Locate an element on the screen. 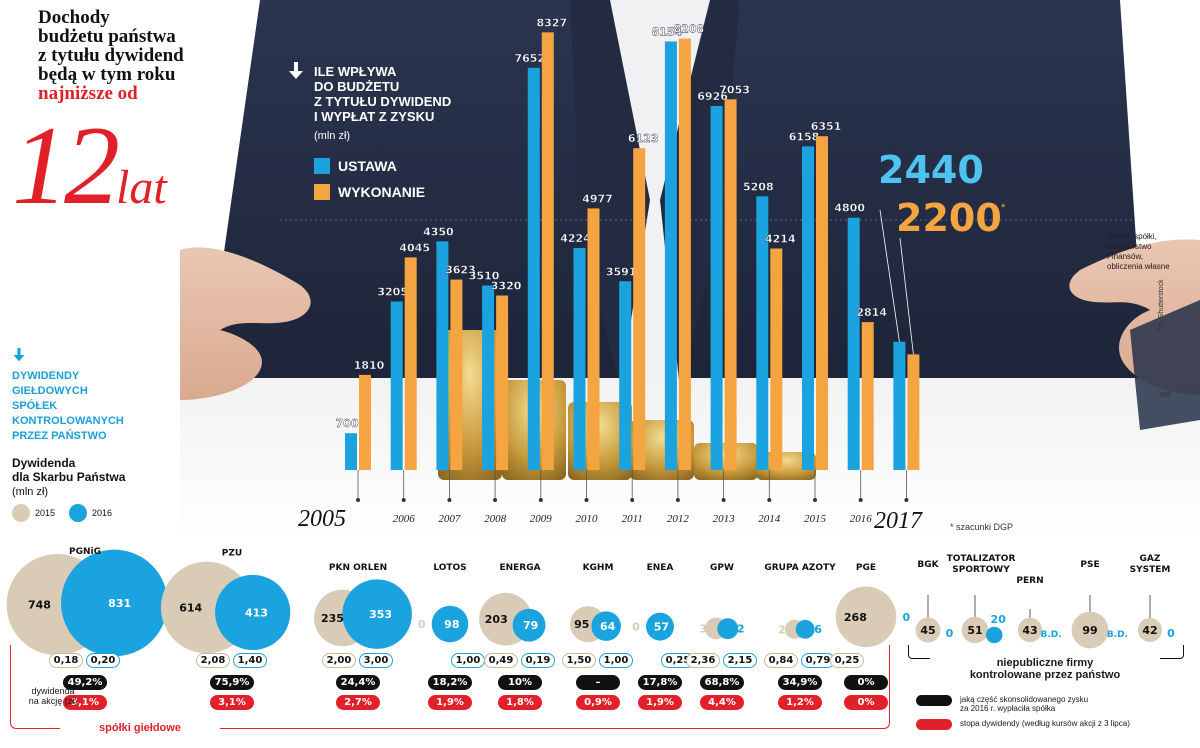  bar-ustawa-2011 is located at coordinates (625, 375).